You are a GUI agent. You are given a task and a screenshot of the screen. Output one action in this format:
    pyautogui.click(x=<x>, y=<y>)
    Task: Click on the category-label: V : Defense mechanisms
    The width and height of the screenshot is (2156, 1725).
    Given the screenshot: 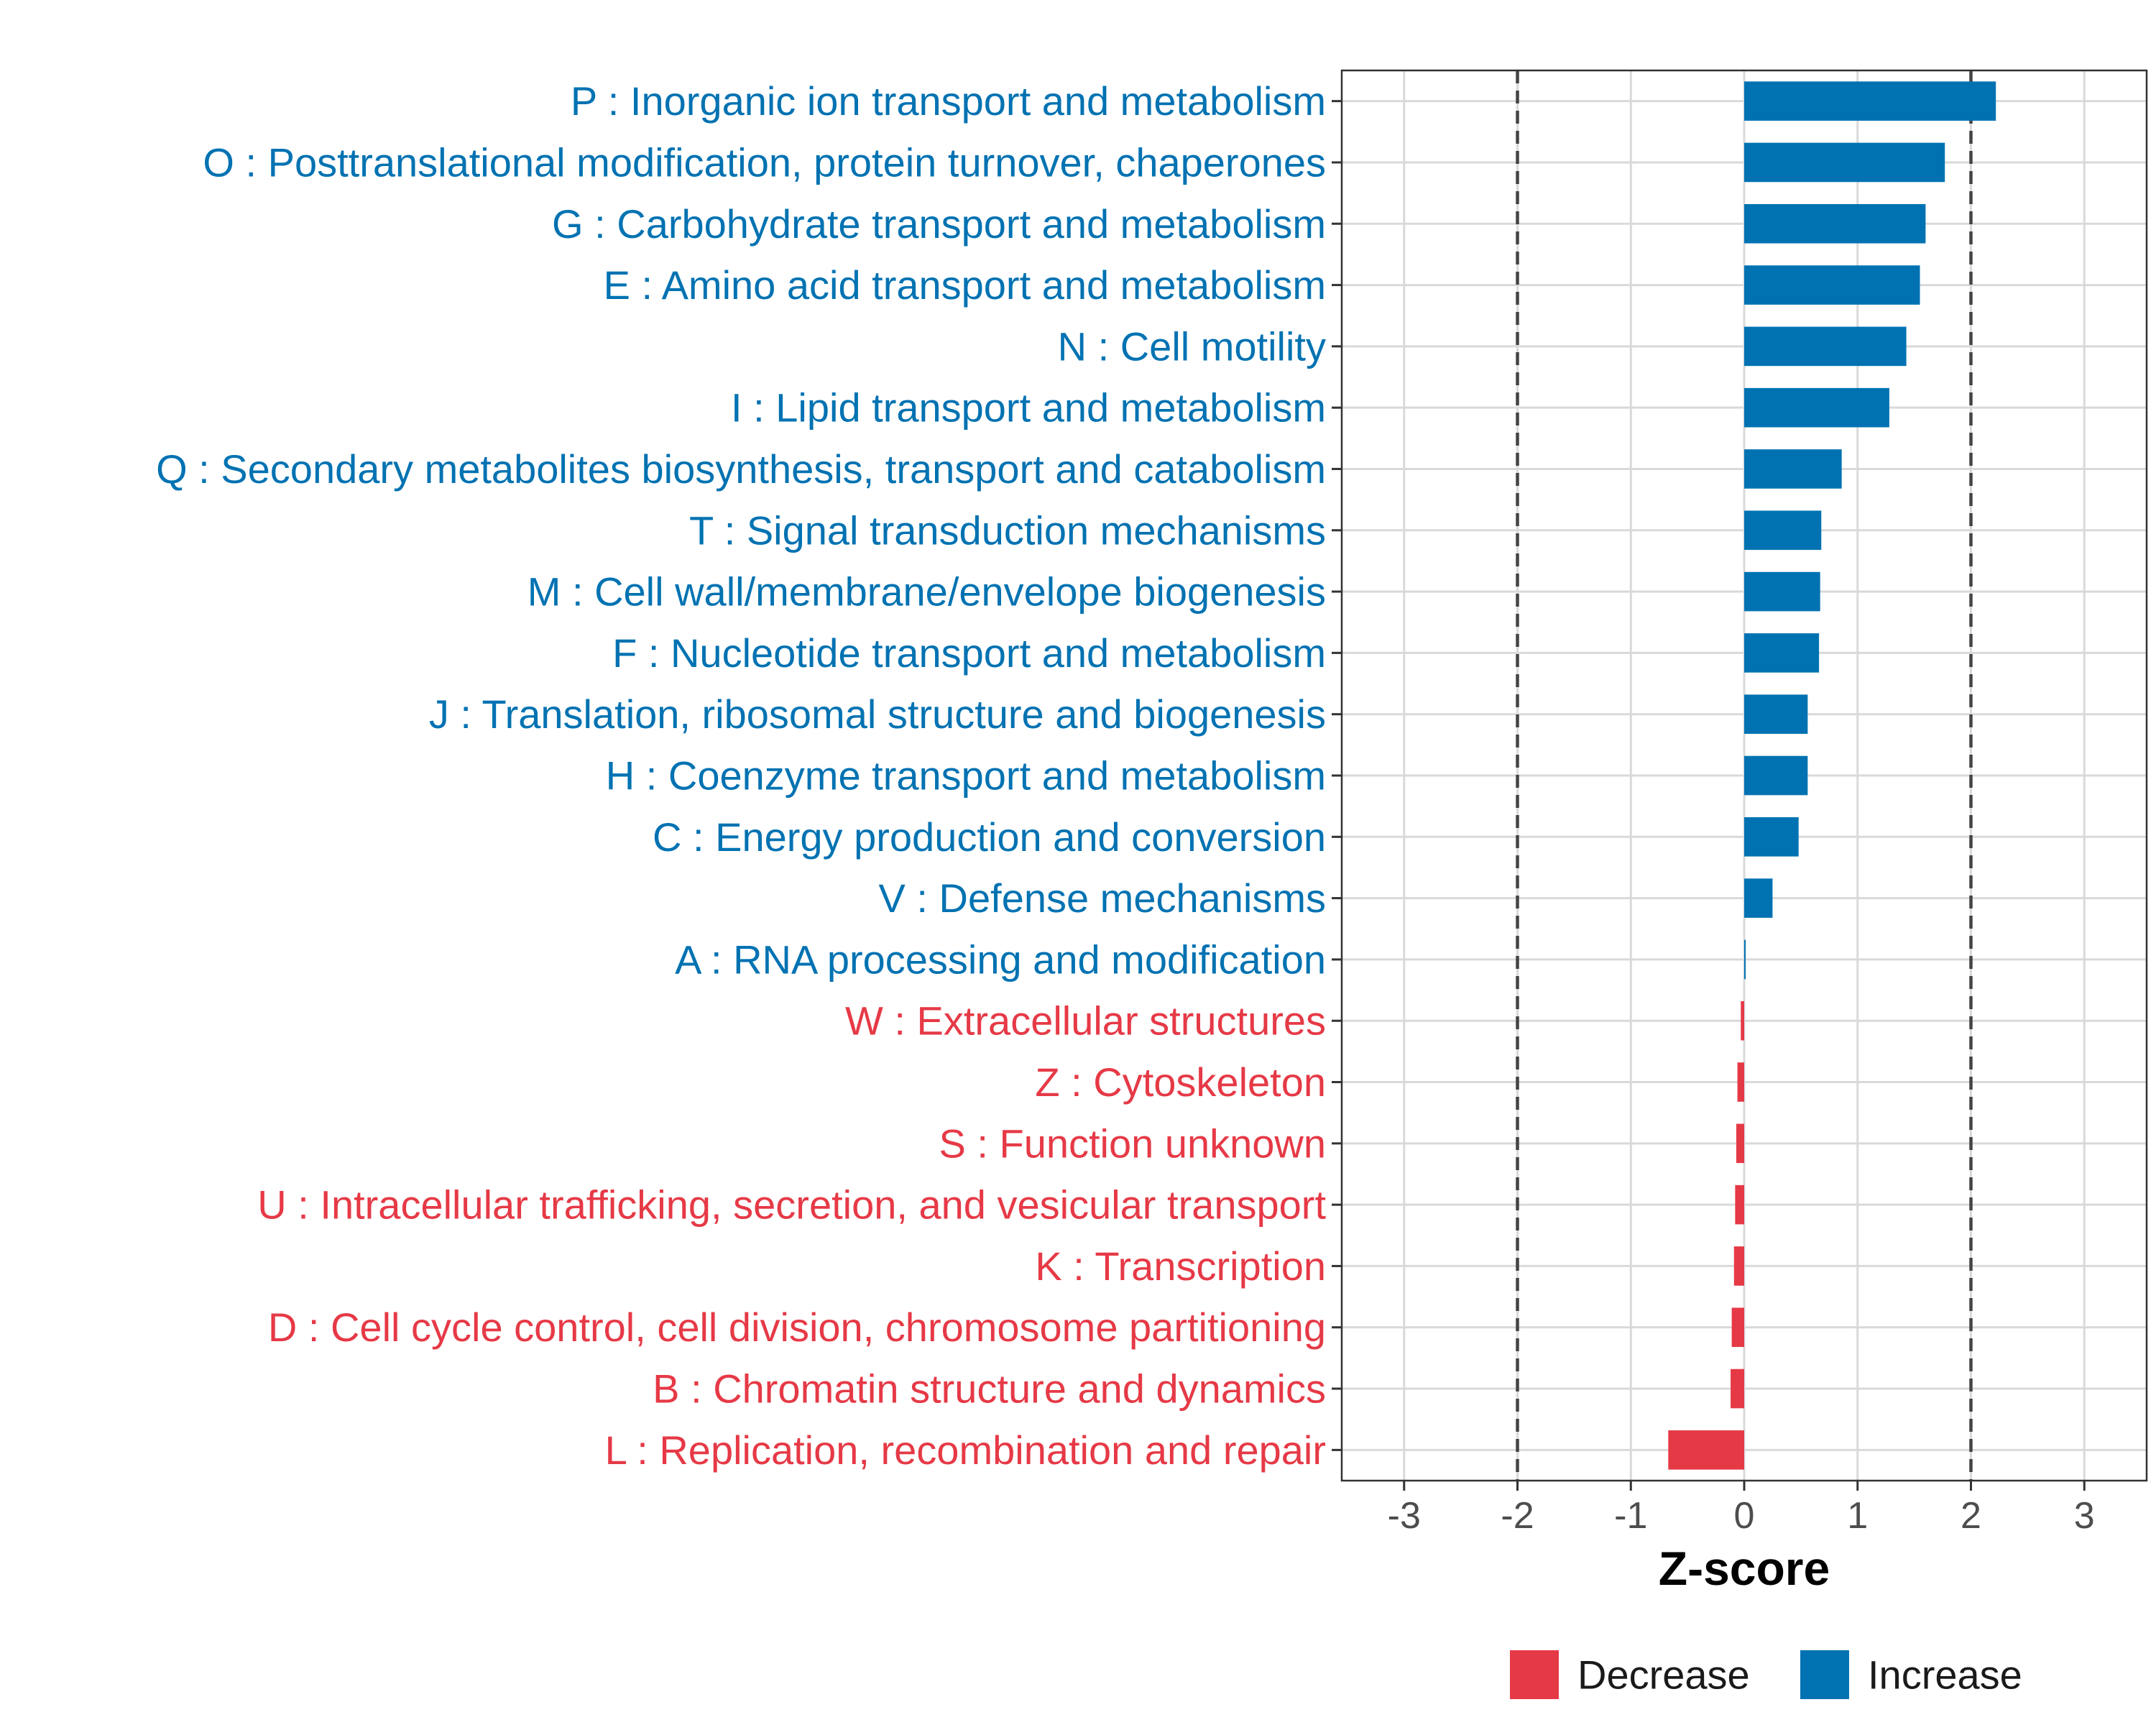 What is the action you would take?
    pyautogui.click(x=1103, y=898)
    